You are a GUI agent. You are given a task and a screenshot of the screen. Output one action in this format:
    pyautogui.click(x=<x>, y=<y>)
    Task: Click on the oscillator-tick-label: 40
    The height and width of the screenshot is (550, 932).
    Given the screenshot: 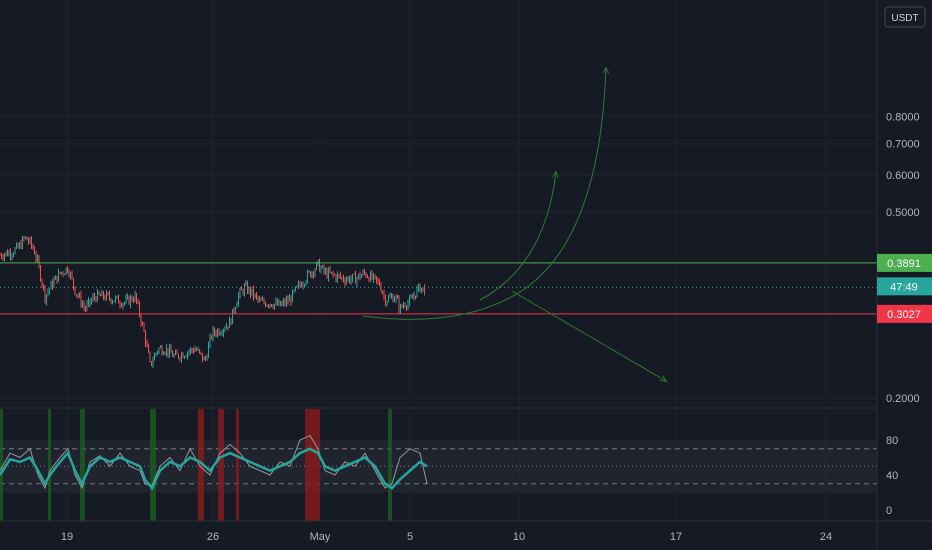 What is the action you would take?
    pyautogui.click(x=892, y=476)
    